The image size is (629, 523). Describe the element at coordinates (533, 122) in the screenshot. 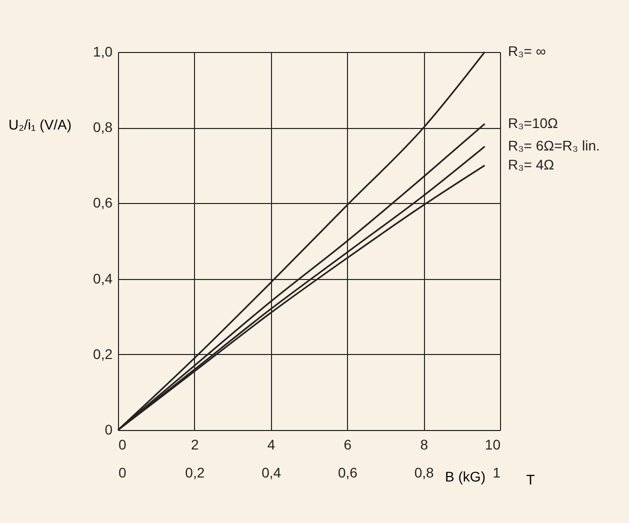

I see `series-label: R₃=10Ω` at that location.